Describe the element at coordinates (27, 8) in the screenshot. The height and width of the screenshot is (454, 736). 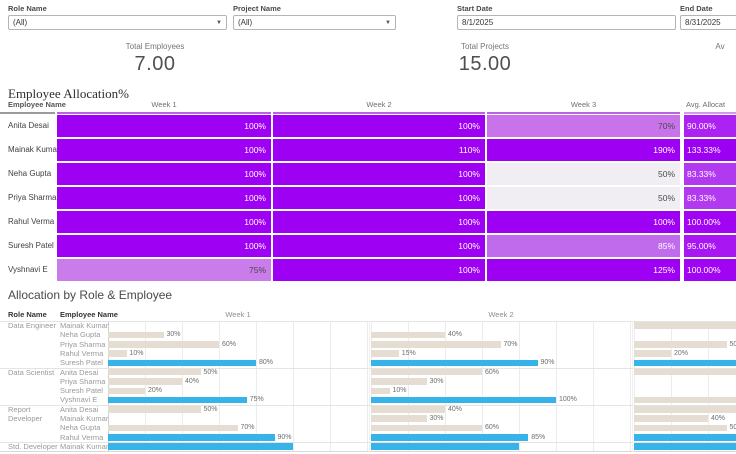
I see `filter-label: Role Name` at that location.